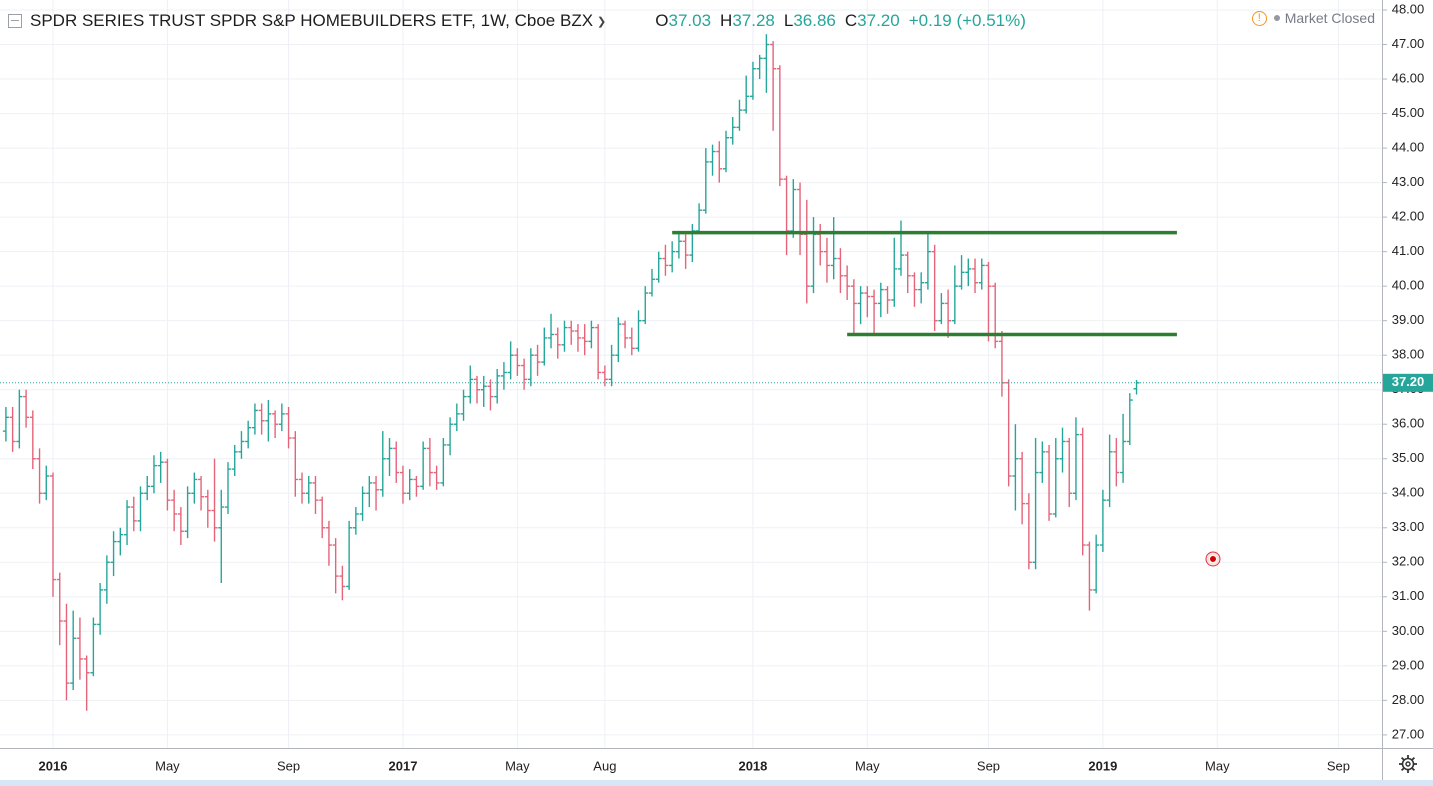  I want to click on y-tick-label: 31.00, so click(1408, 595).